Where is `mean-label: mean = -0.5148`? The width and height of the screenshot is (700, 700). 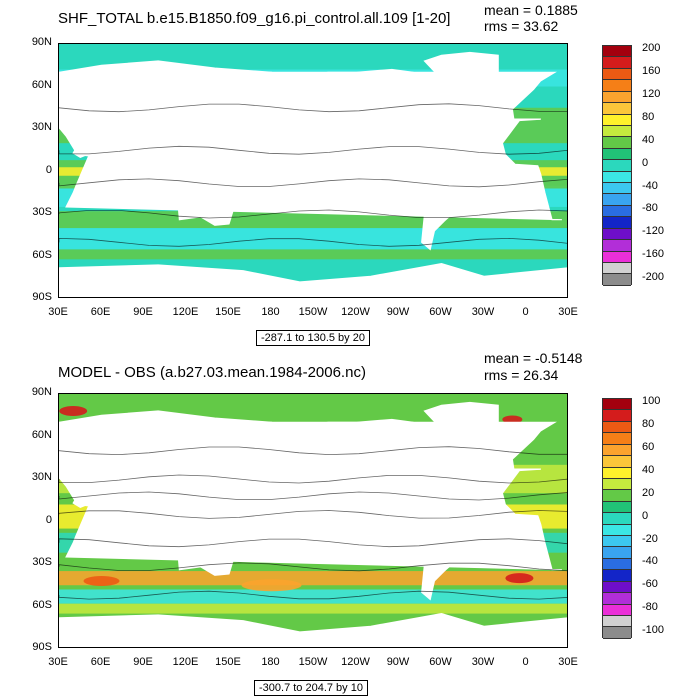
mean-label: mean = -0.5148 is located at coordinates (533, 358).